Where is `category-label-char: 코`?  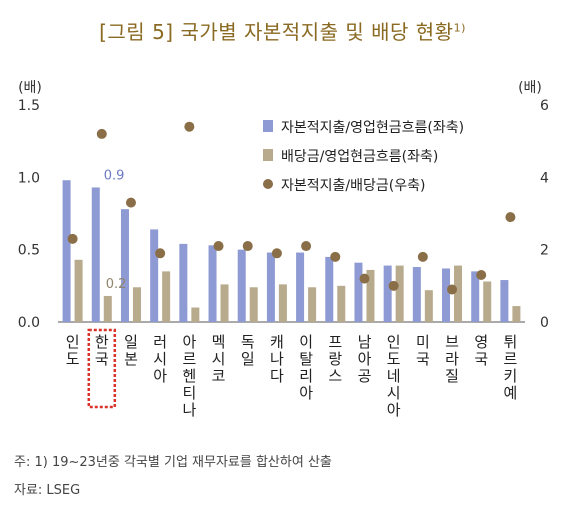
category-label-char: 코 is located at coordinates (219, 376).